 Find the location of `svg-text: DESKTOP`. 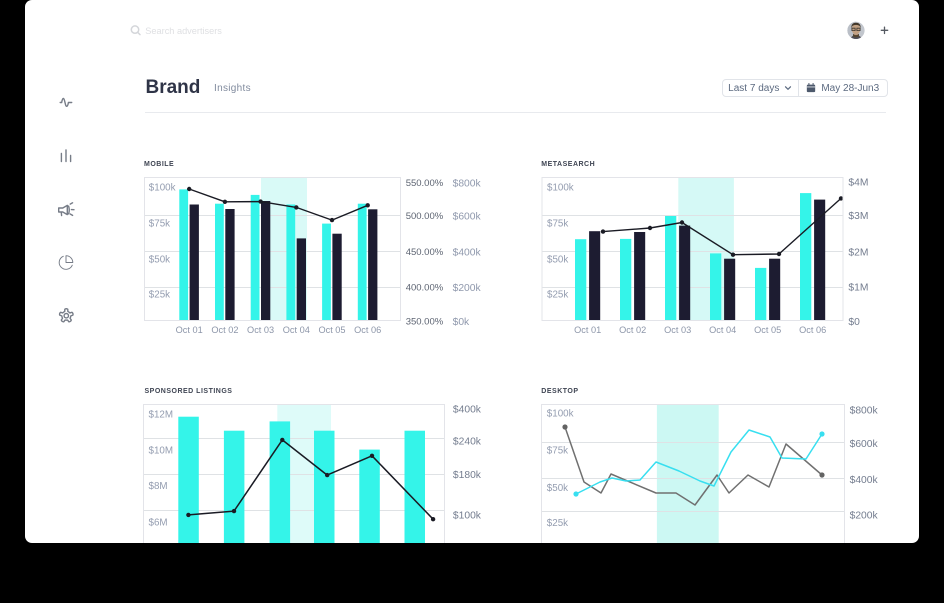

svg-text: DESKTOP is located at coordinates (559, 391).